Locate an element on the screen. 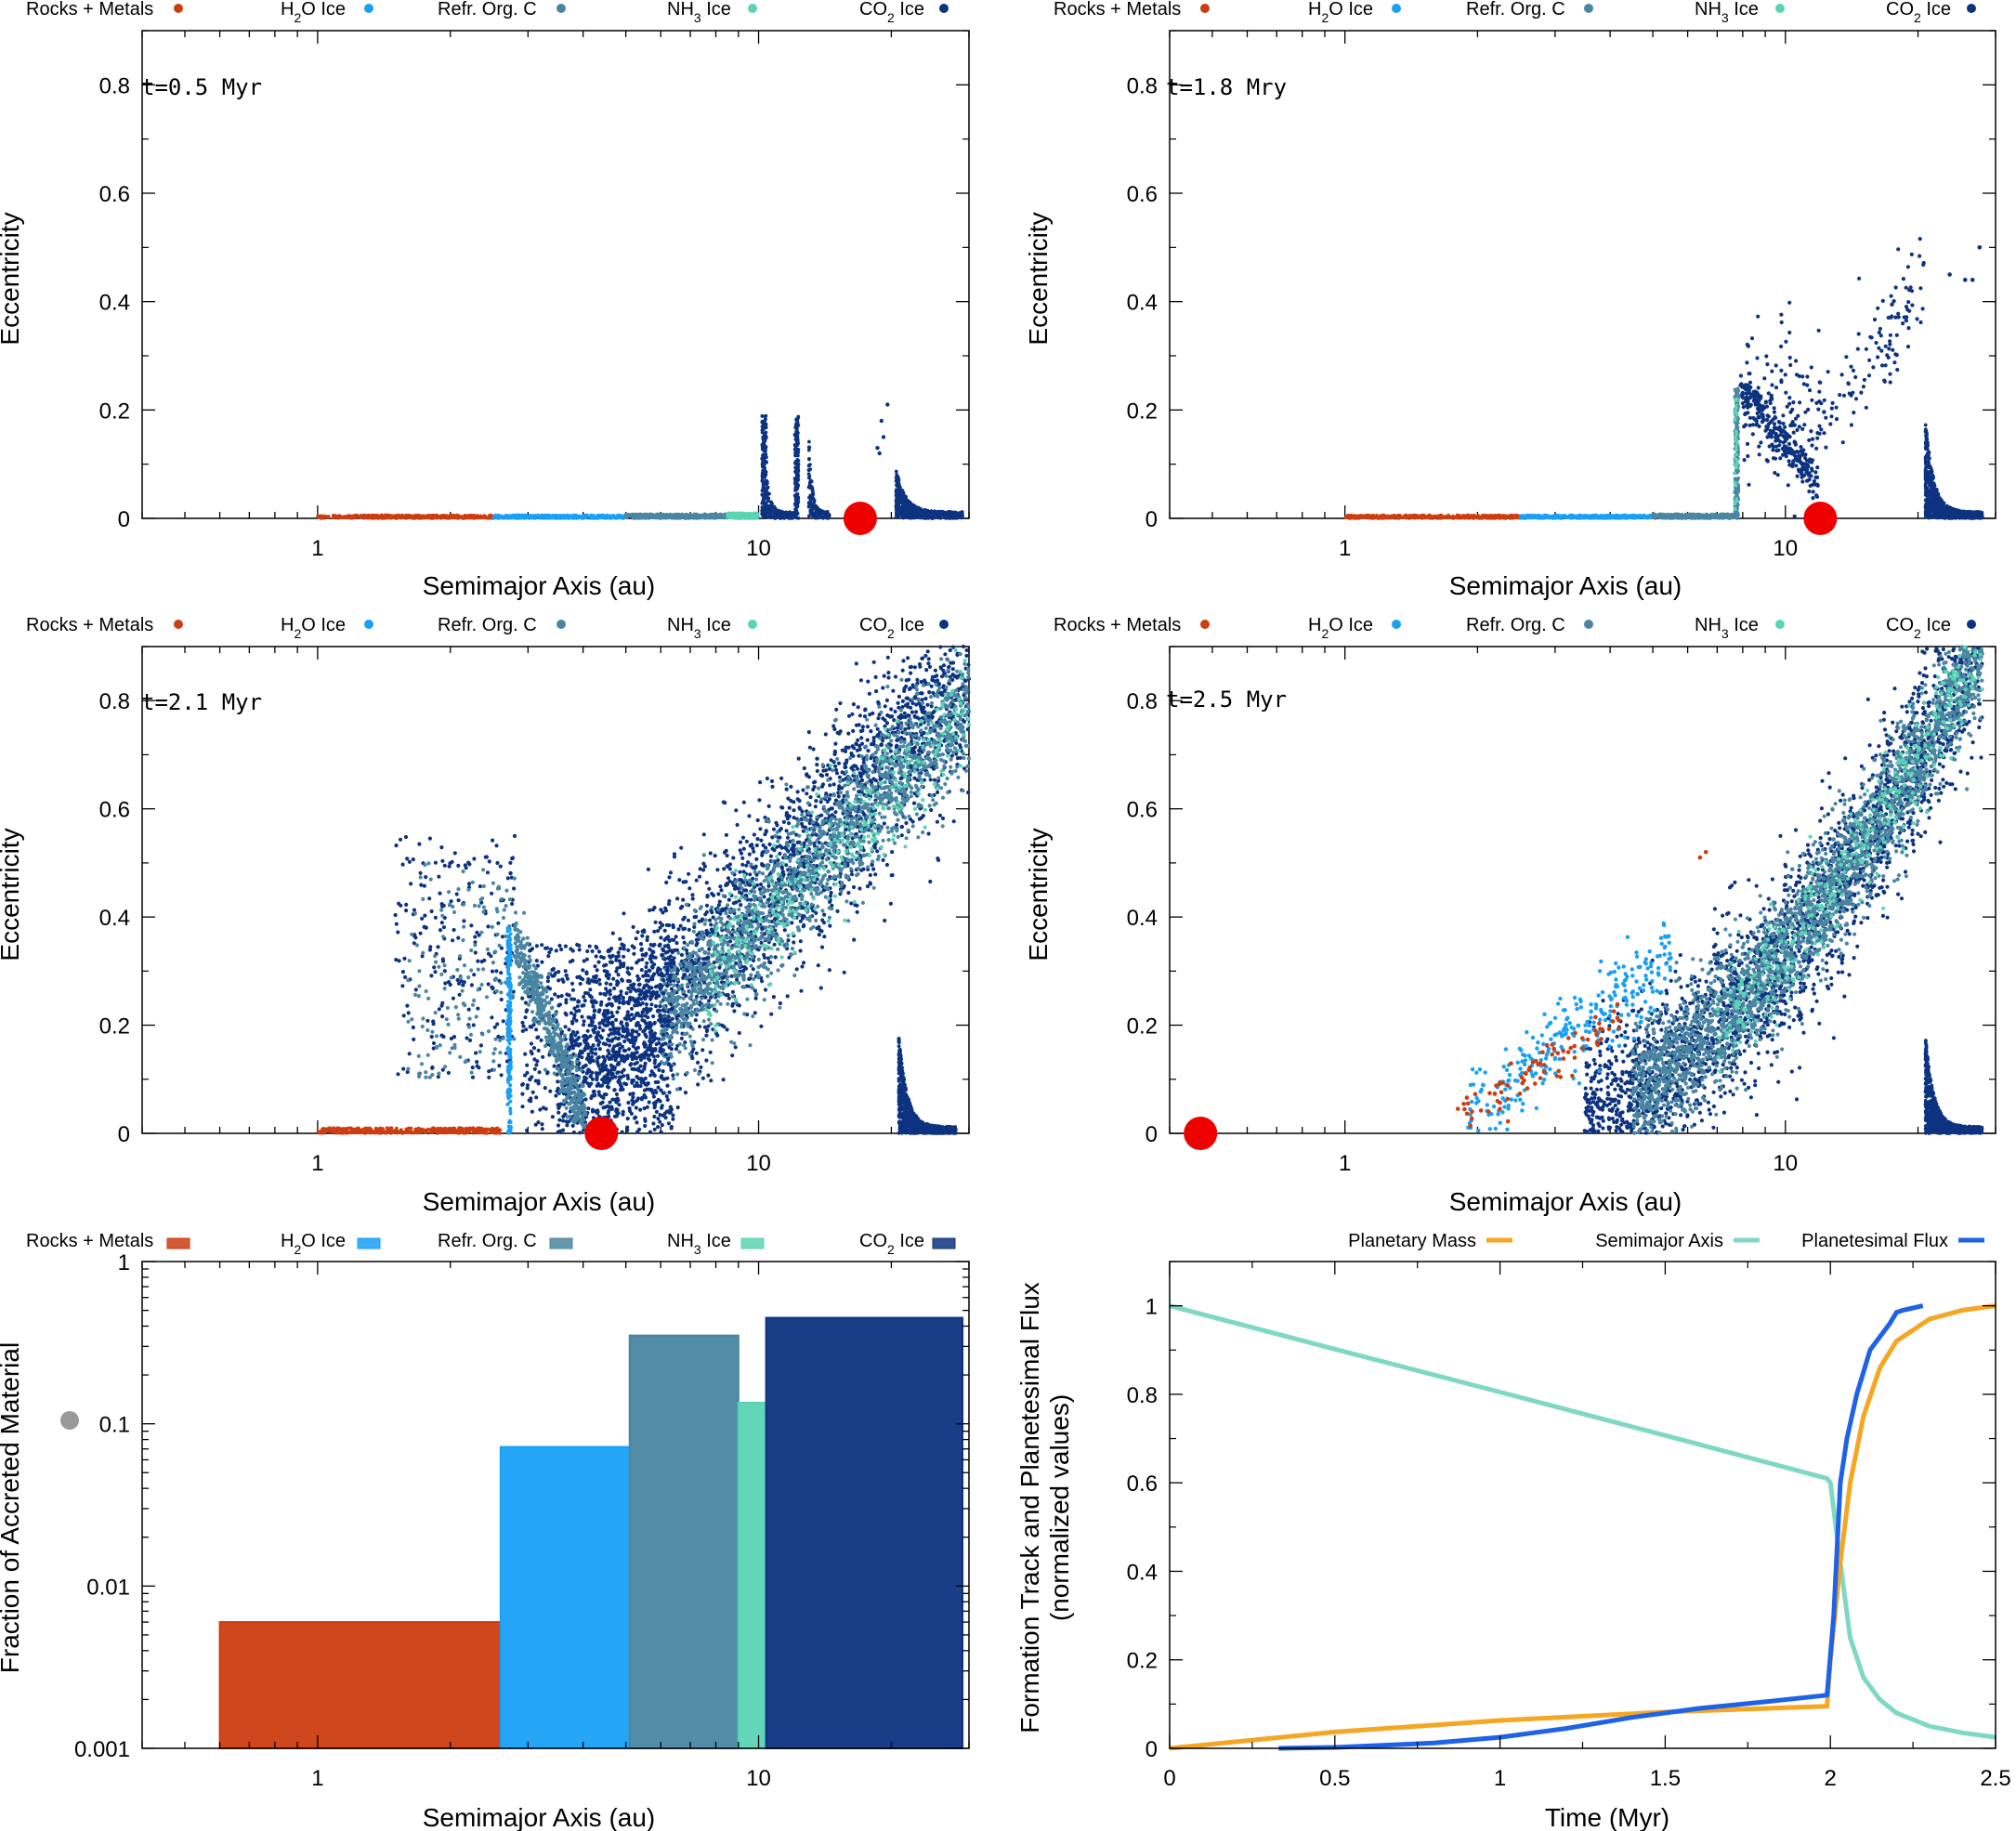 The image size is (2016, 1831). legend-nh3-label: NH3 Ice is located at coordinates (699, 13).